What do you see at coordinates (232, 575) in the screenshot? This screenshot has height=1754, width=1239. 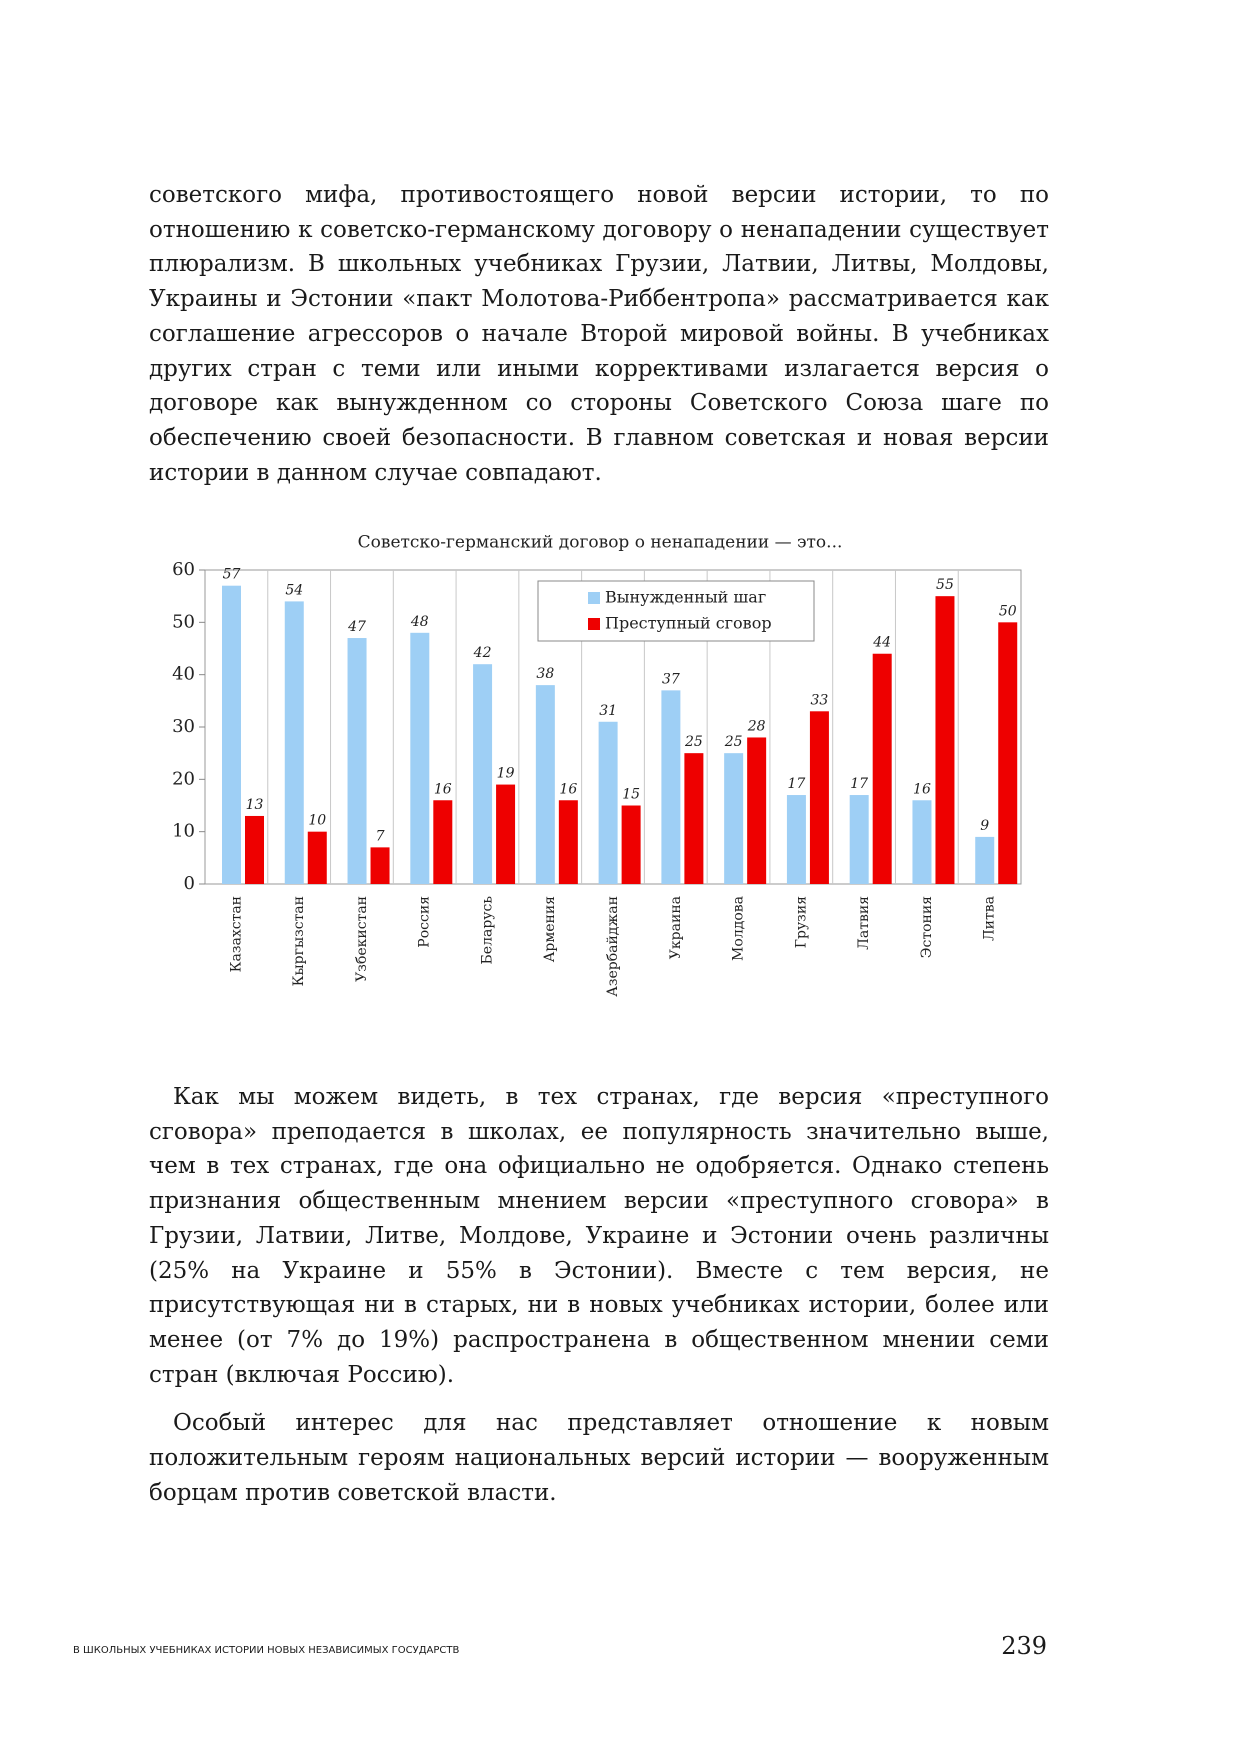 I see `data-label: 57` at bounding box center [232, 575].